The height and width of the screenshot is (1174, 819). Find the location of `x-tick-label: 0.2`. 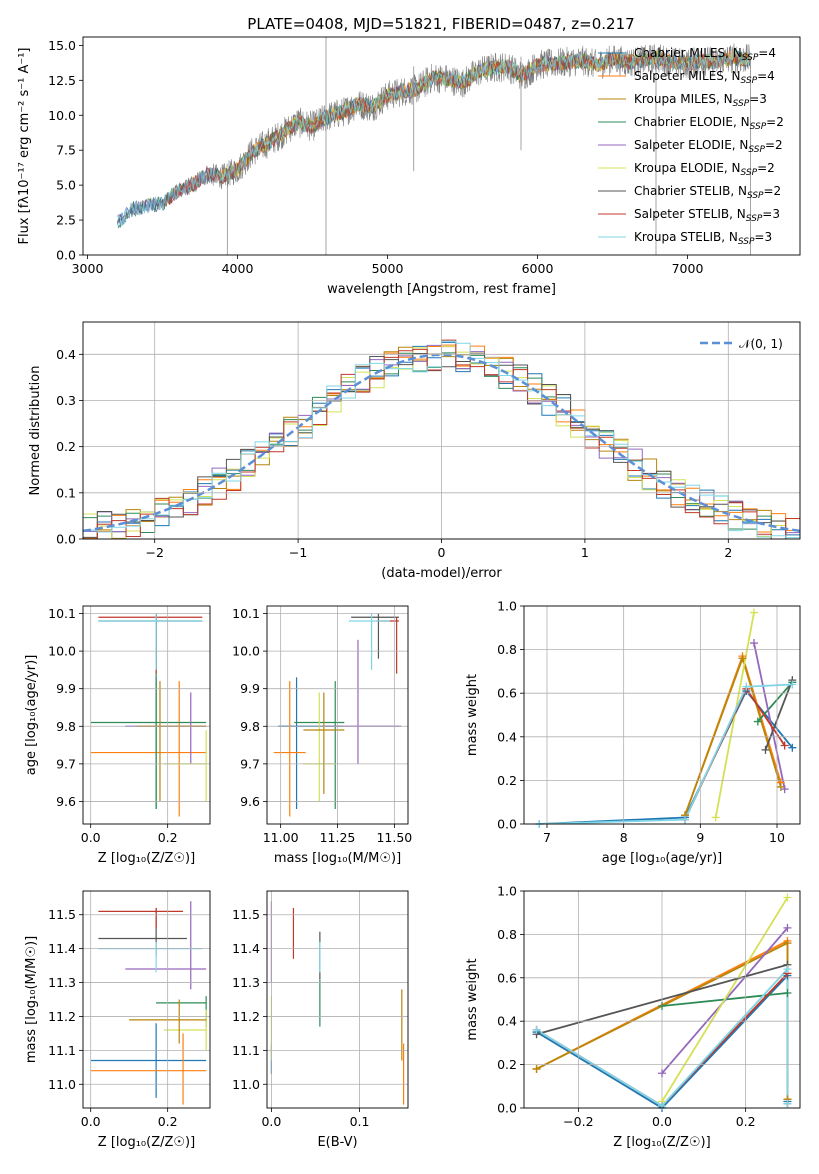

x-tick-label: 0.2 is located at coordinates (168, 837).